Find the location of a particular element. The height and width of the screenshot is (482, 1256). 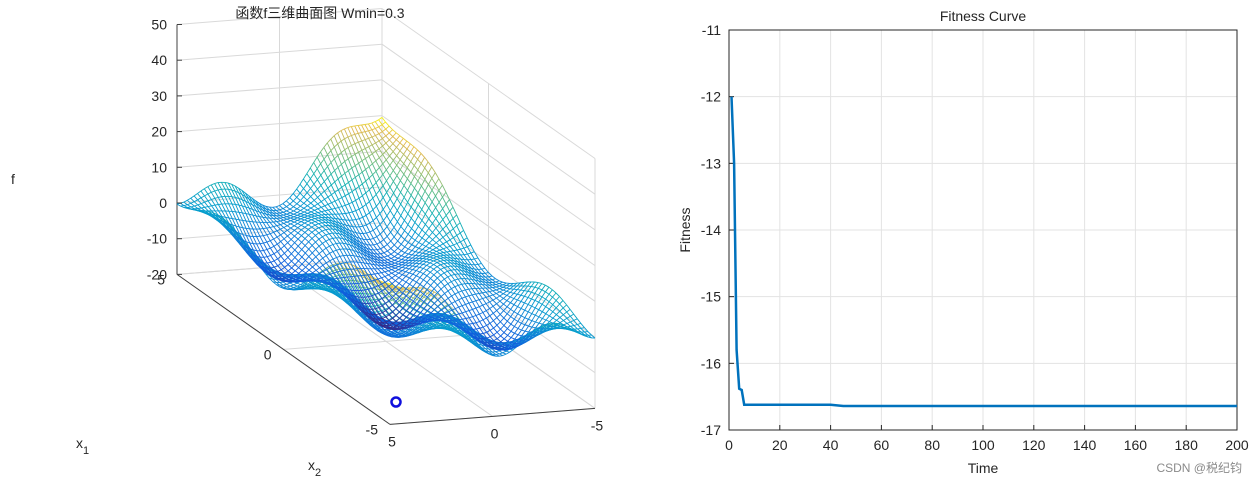

fitness-x-tick-label: 180 is located at coordinates (1187, 445).